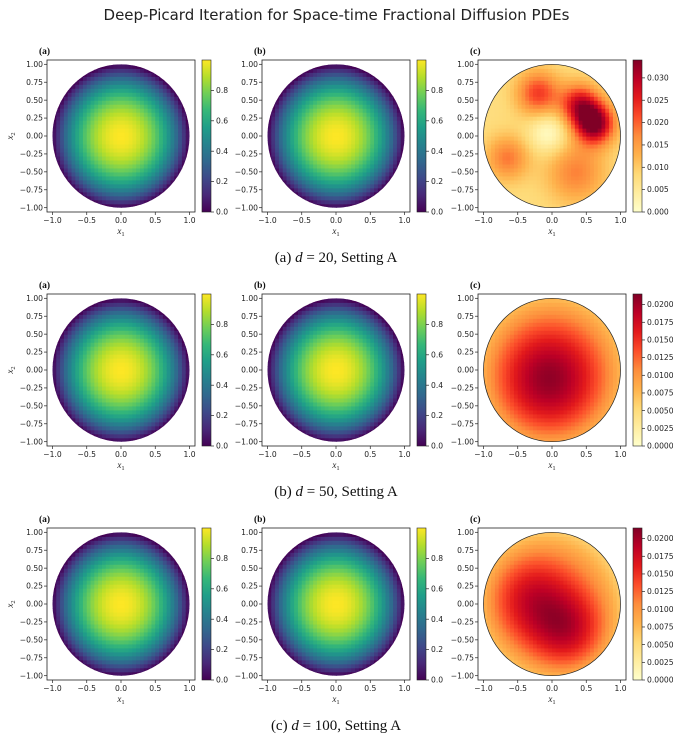 Image resolution: width=673 pixels, height=746 pixels. Describe the element at coordinates (658, 189) in the screenshot. I see `colorbar-tick-label: 0.005` at that location.